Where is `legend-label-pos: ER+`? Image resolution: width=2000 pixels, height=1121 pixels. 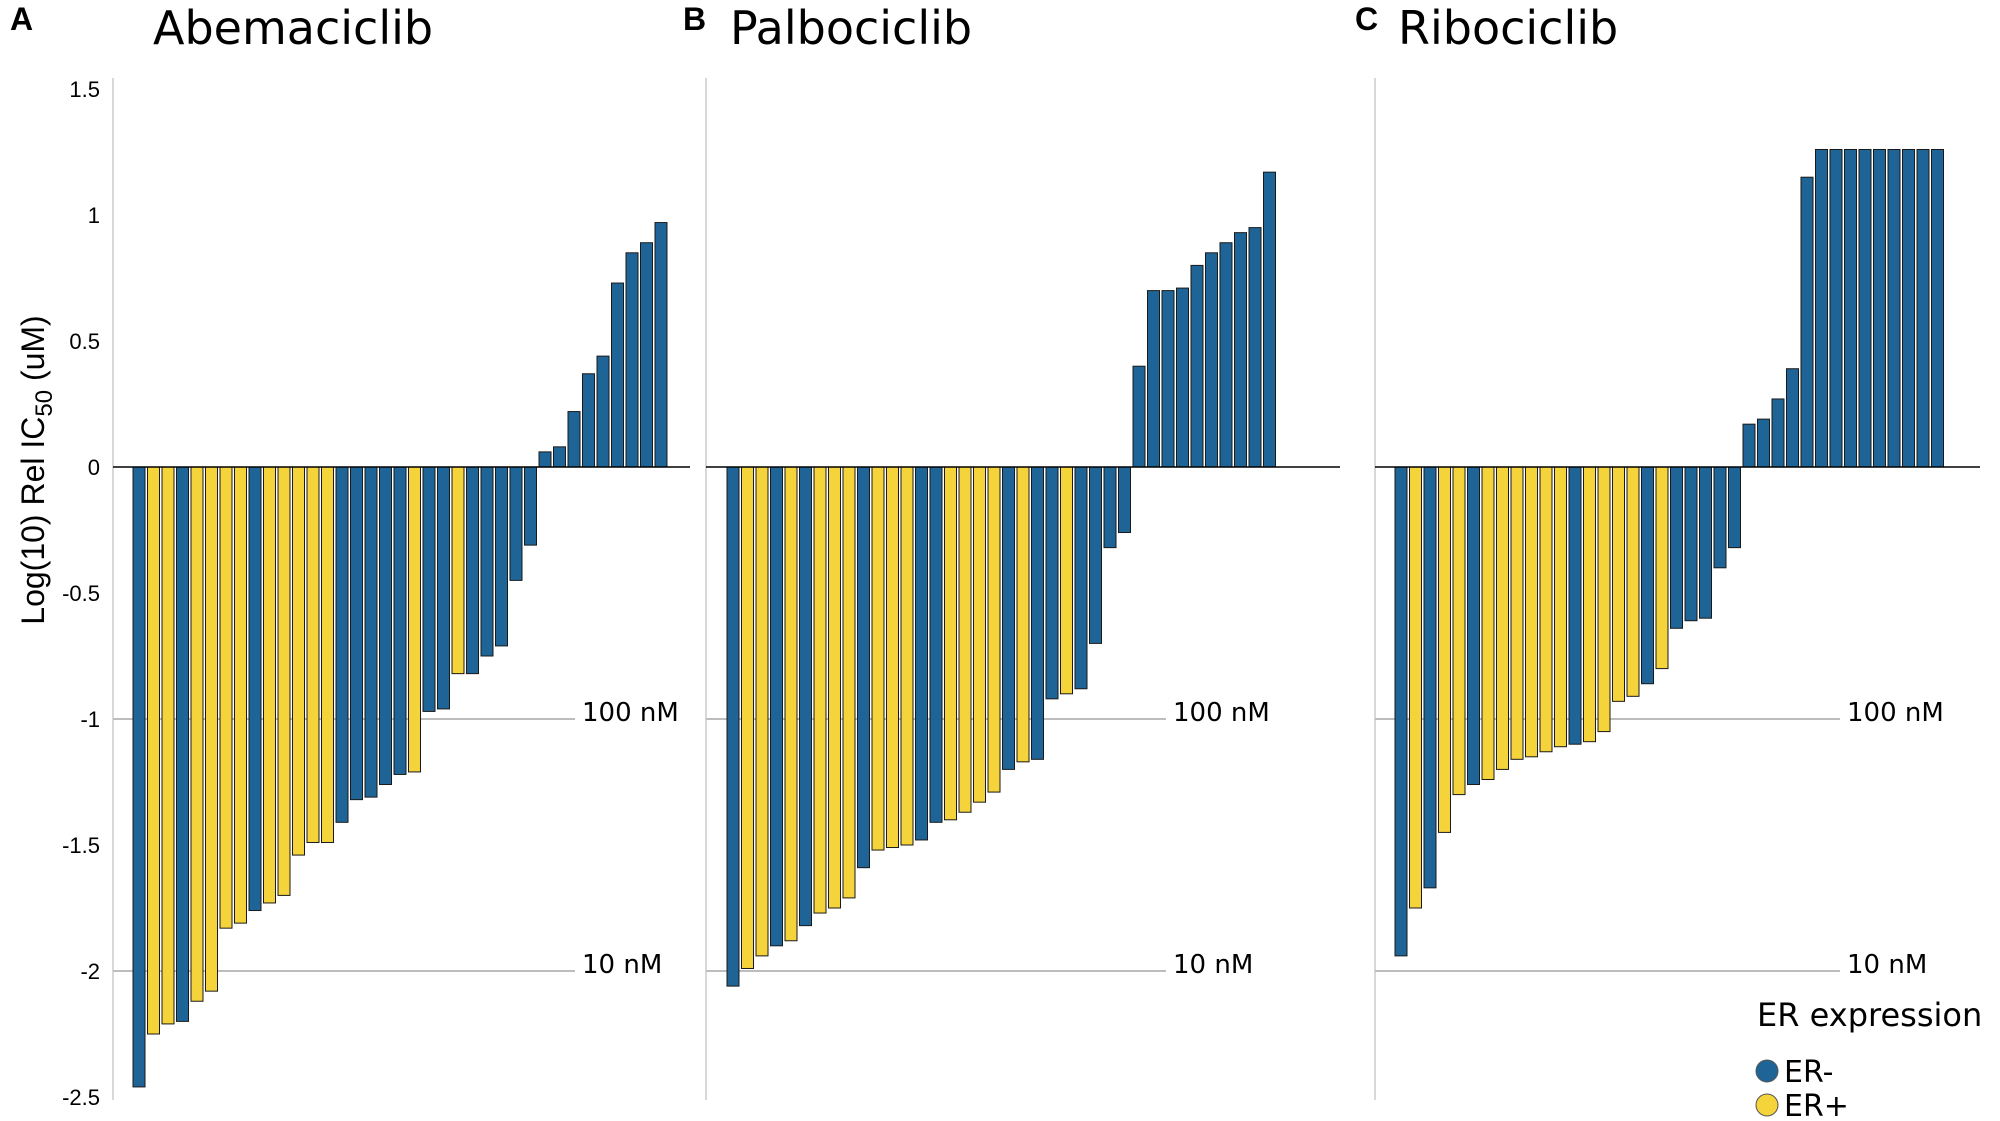
legend-label-pos: ER+ is located at coordinates (1816, 1105).